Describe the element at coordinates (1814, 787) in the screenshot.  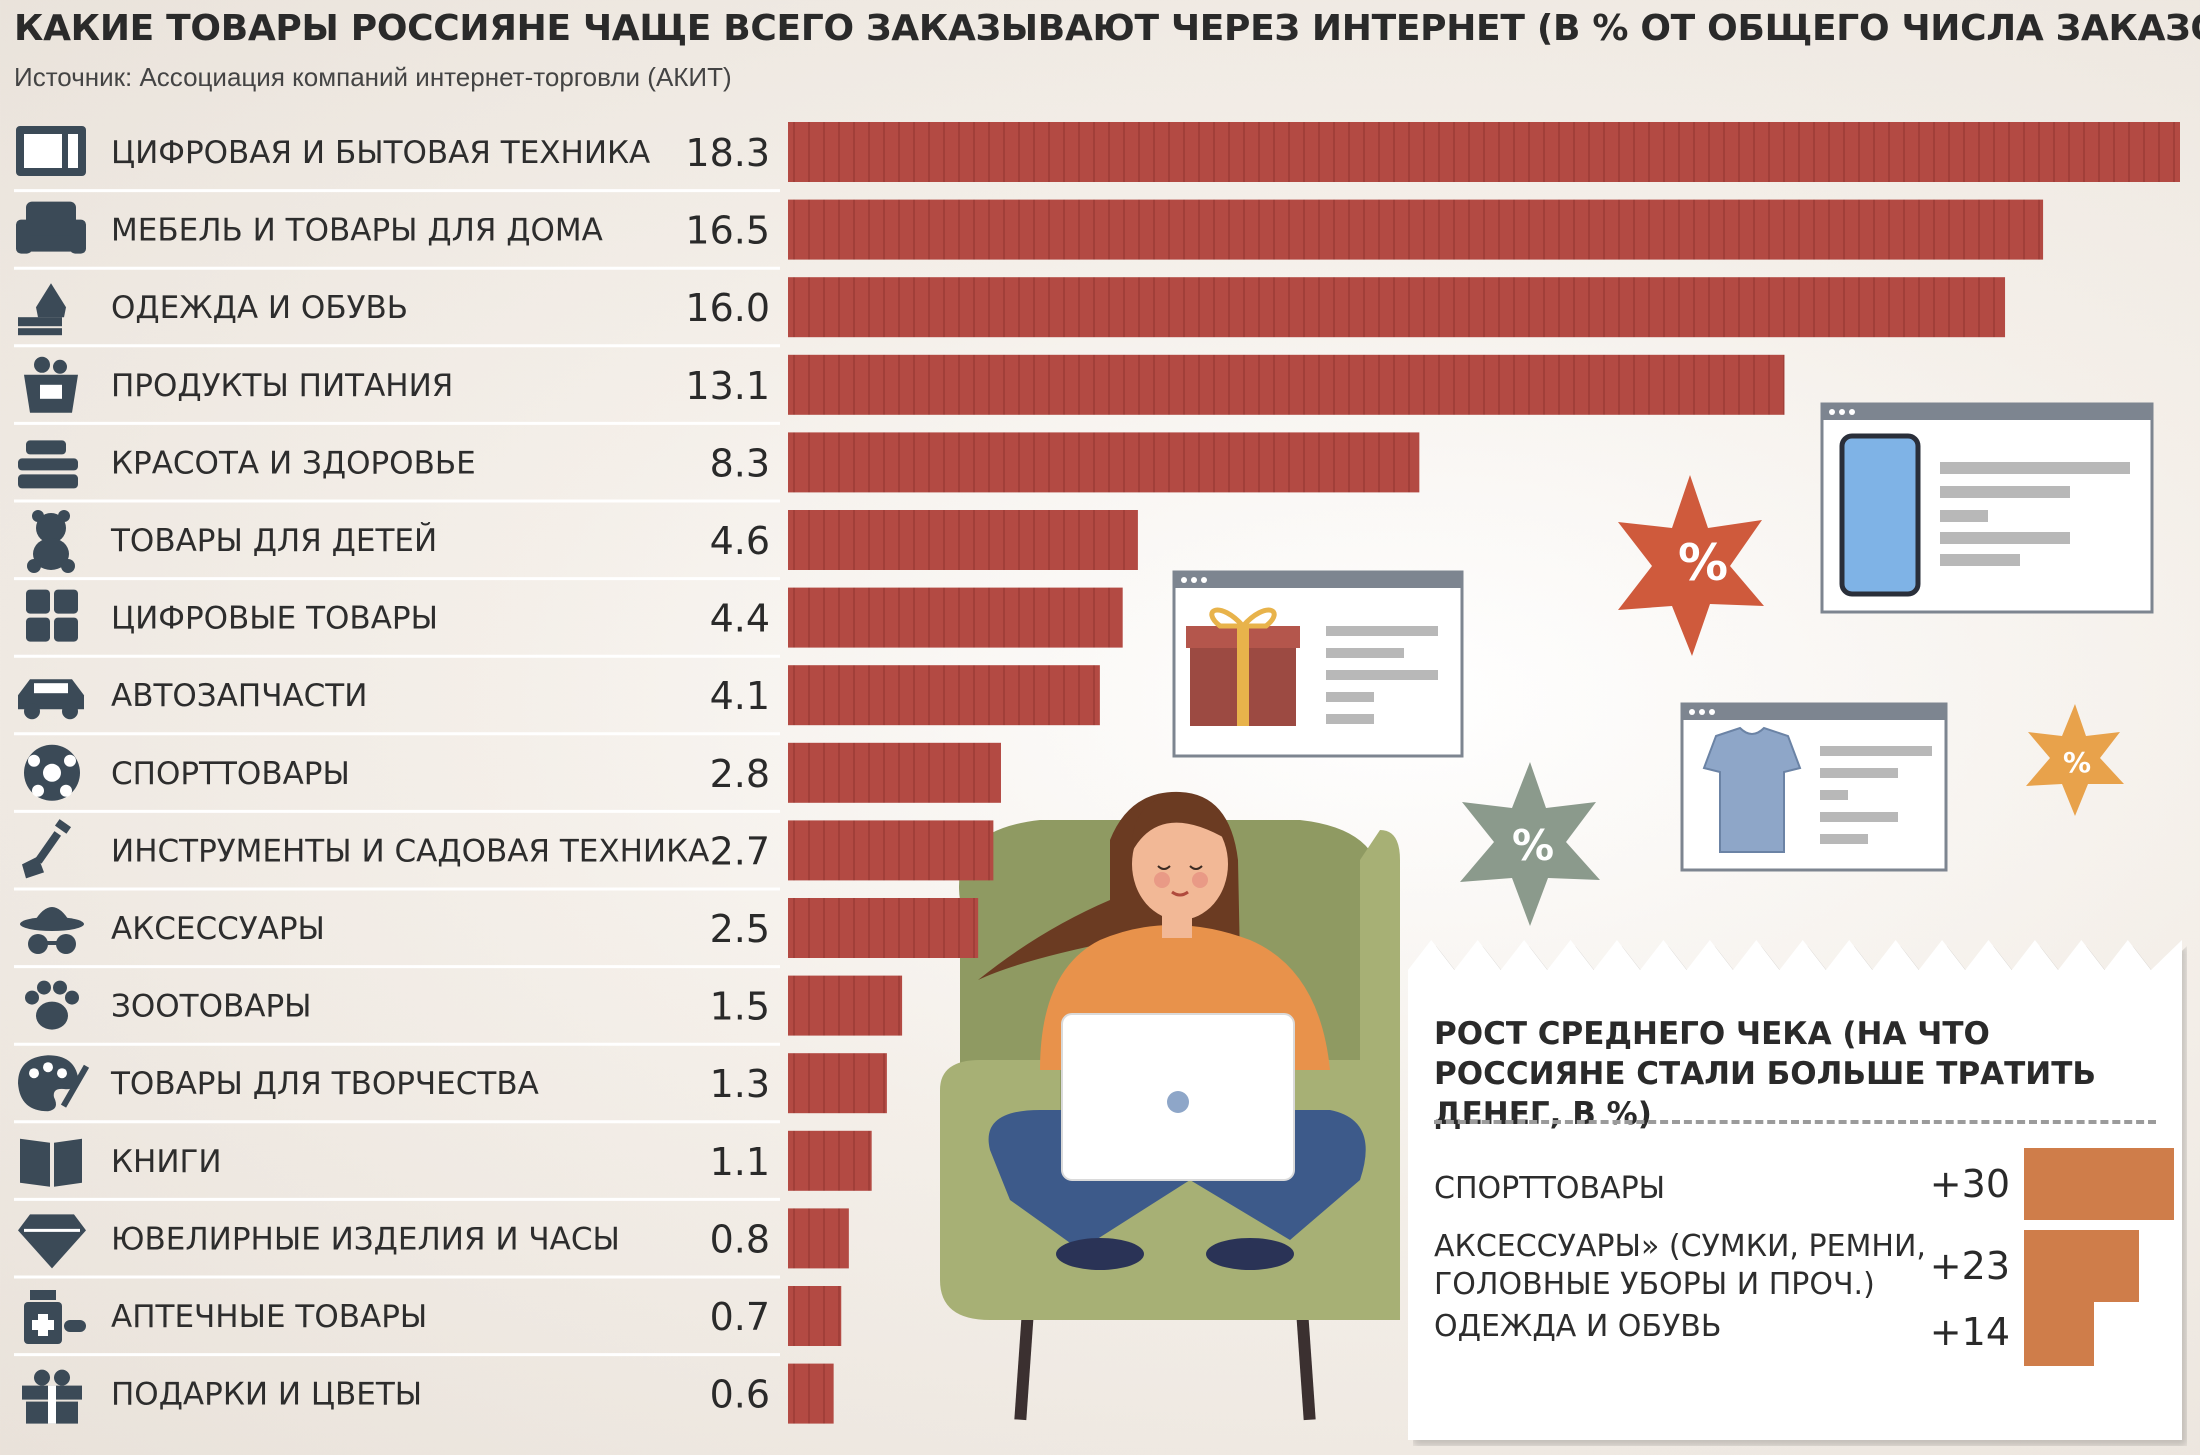
I see `tshirt-window-illustration` at that location.